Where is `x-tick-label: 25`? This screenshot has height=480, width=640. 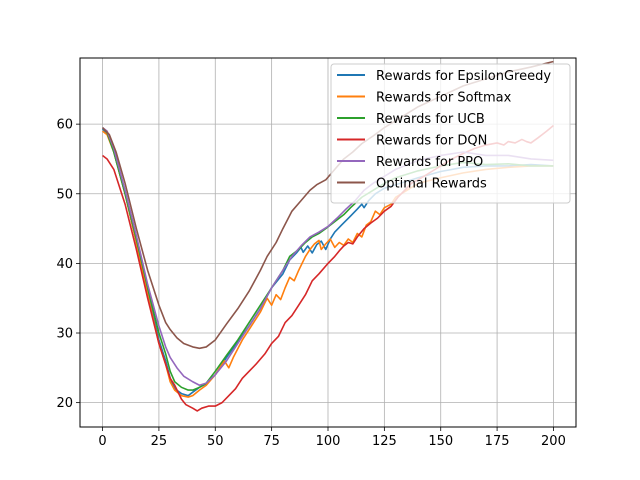
x-tick-label: 25 is located at coordinates (159, 441).